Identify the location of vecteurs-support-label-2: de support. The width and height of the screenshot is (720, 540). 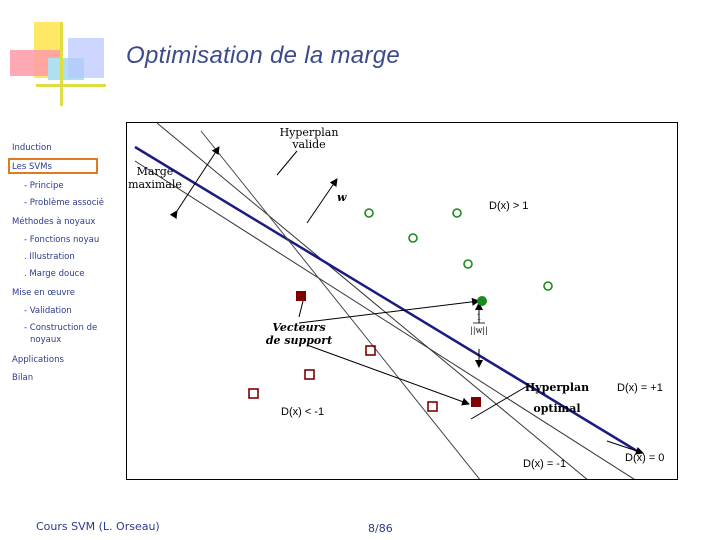
(299, 340).